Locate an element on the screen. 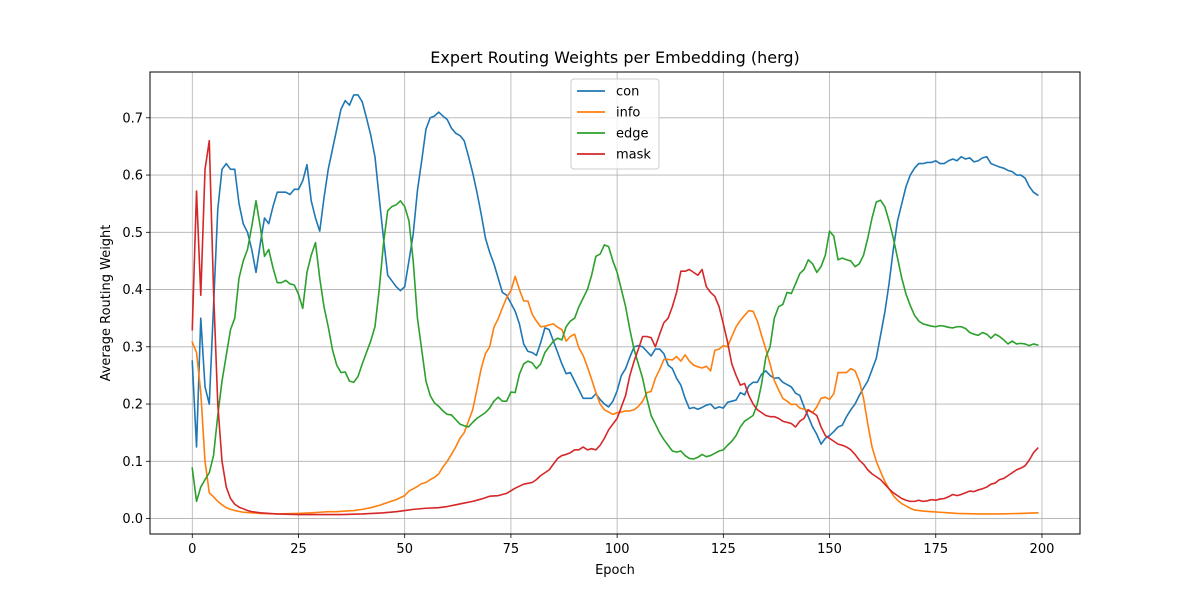  legend-label-edge: edge is located at coordinates (632, 134).